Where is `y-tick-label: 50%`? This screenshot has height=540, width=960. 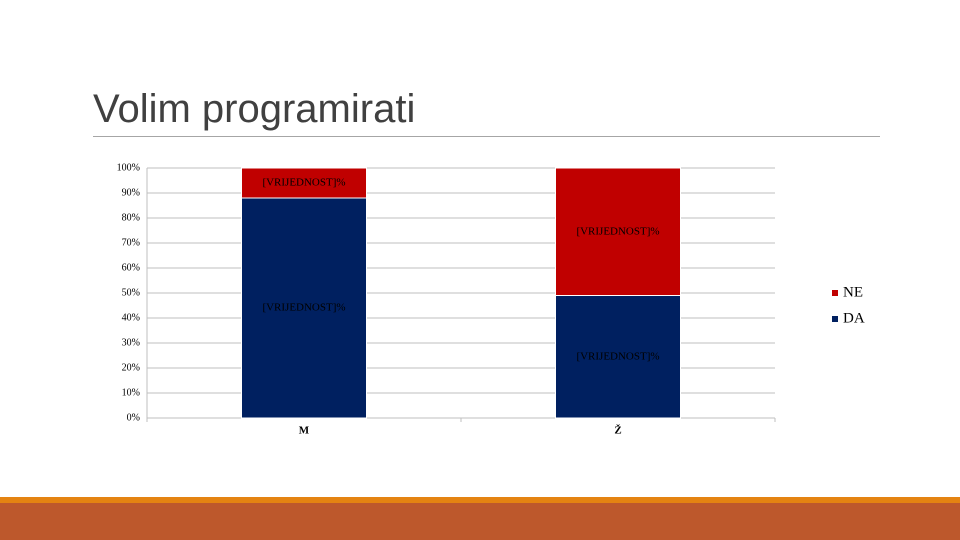 y-tick-label: 50% is located at coordinates (131, 292).